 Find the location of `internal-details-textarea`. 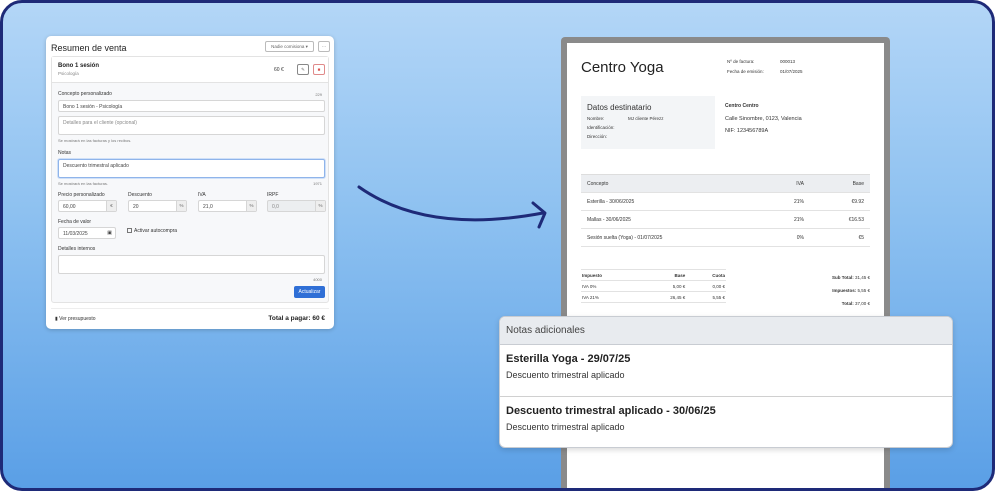

internal-details-textarea is located at coordinates (191, 264).